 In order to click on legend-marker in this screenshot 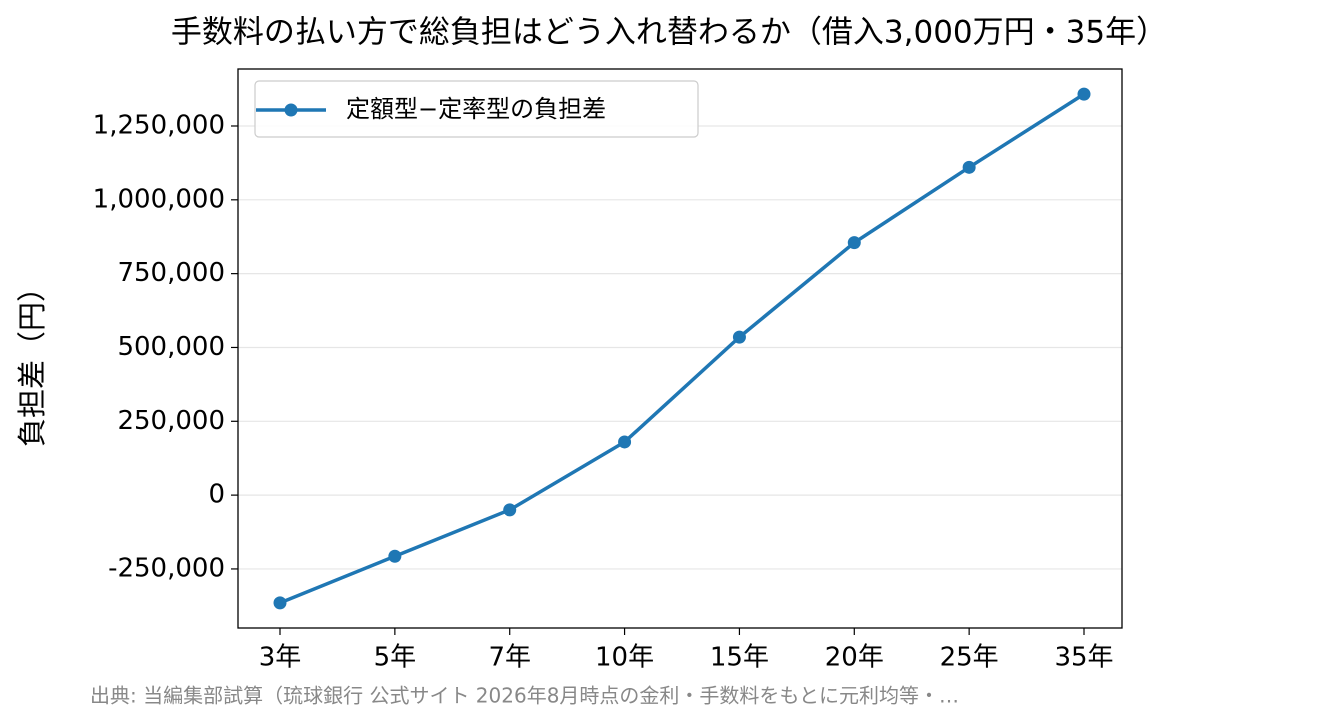, I will do `click(291, 110)`.